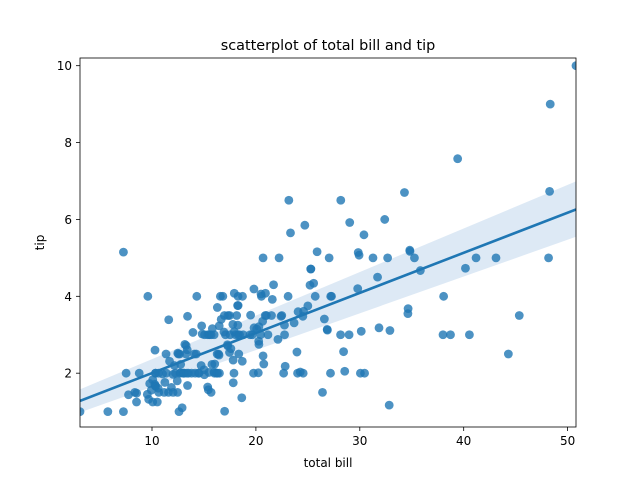 Image resolution: width=640 pixels, height=480 pixels. I want to click on x-tick-label: 30, so click(359, 441).